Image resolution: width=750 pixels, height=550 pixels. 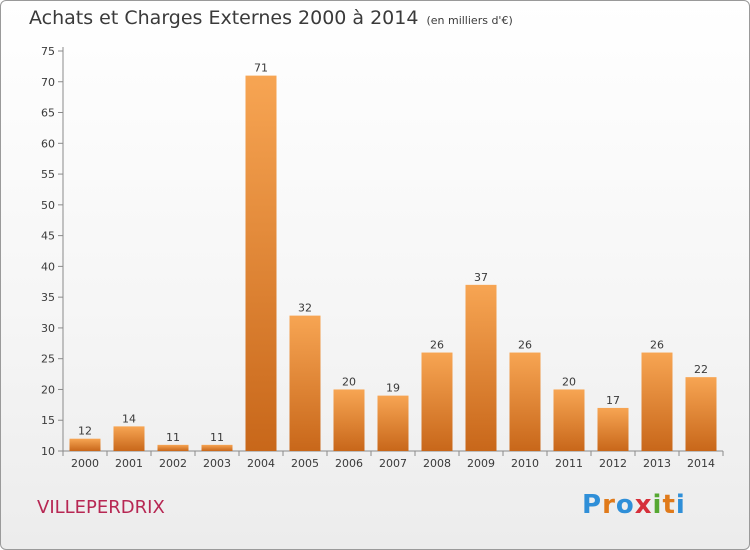 What do you see at coordinates (85, 431) in the screenshot?
I see `data-label: 12` at bounding box center [85, 431].